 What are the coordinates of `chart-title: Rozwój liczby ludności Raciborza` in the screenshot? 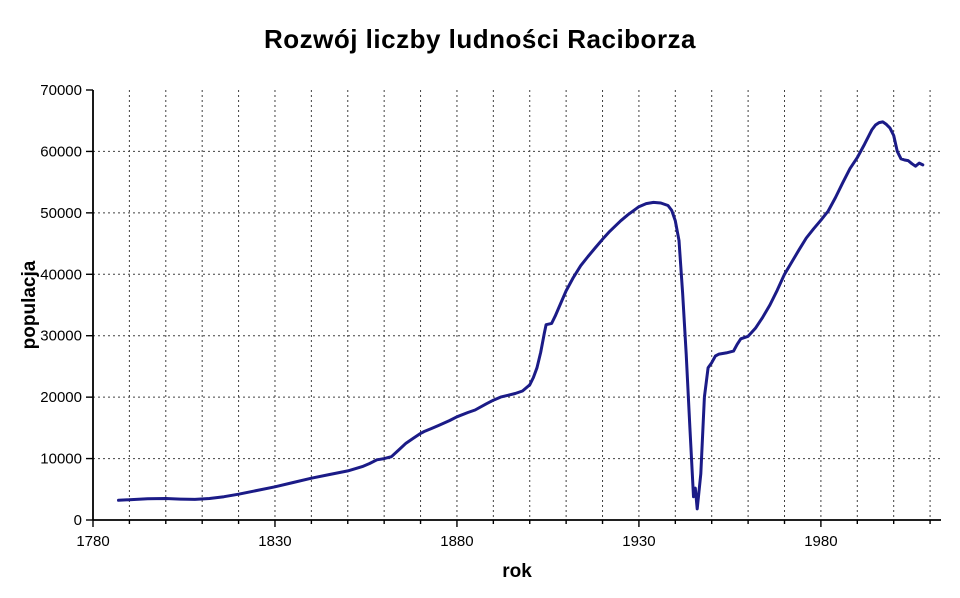 It's located at (480, 39).